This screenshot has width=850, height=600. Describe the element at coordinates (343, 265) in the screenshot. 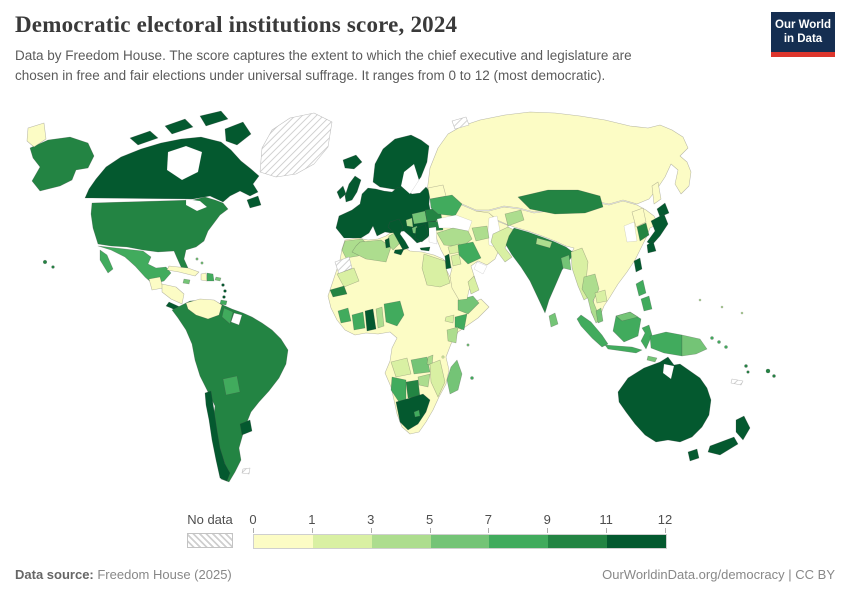

I see `country-western-sahara` at that location.